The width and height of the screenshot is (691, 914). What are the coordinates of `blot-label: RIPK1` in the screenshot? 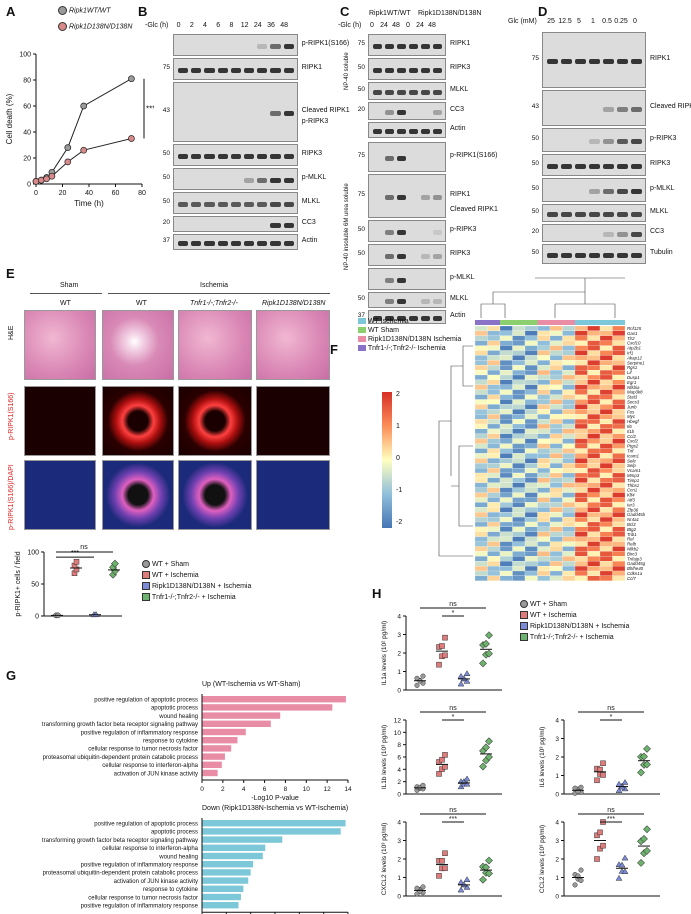 It's located at (312, 67).